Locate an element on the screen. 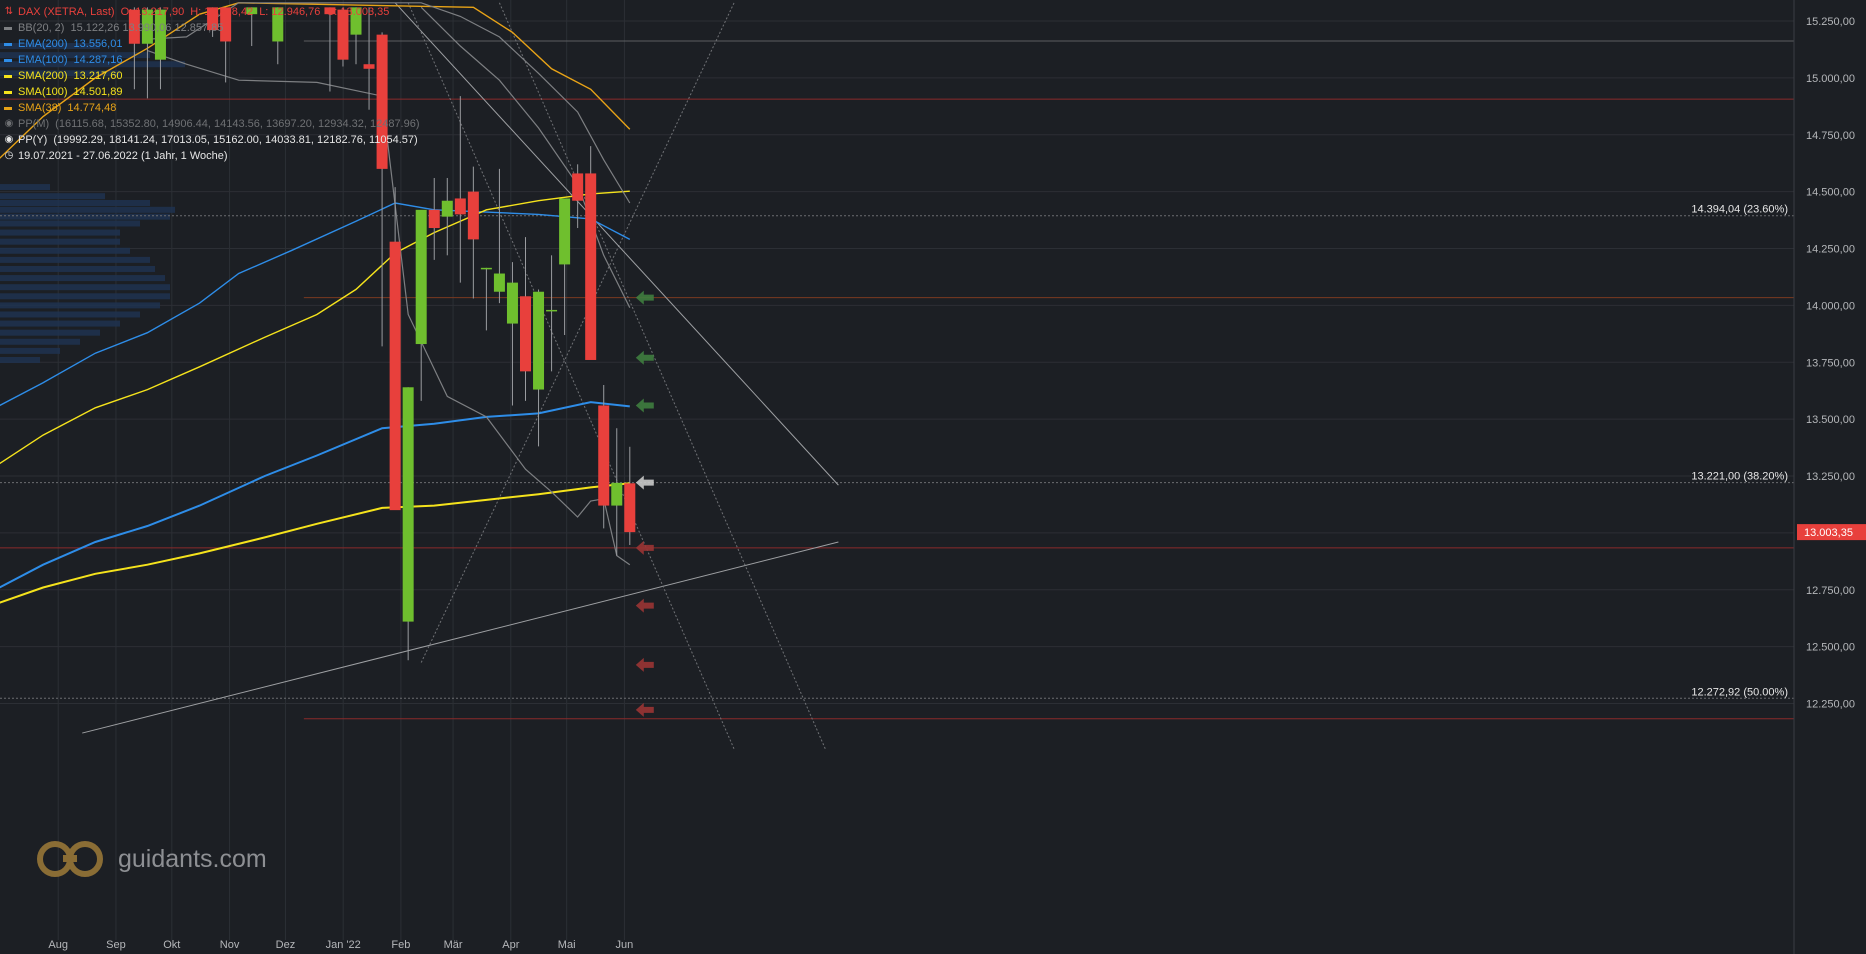 The height and width of the screenshot is (954, 1866). x-tick-label: Okt is located at coordinates (171, 945).